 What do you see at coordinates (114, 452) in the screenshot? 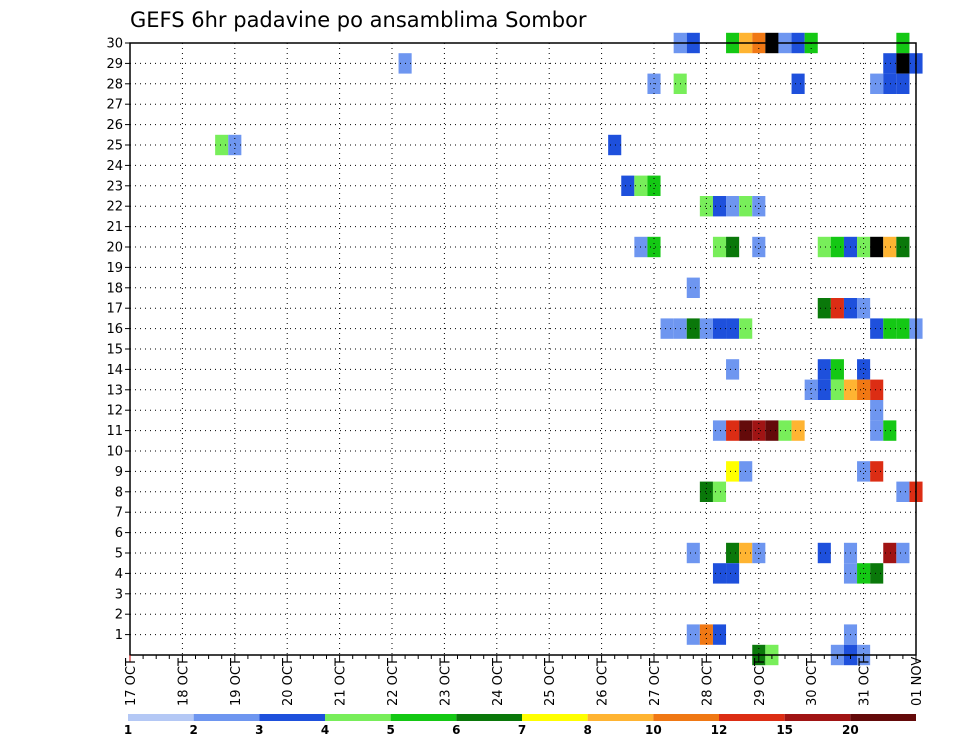
I see `y-tick-label: 10` at bounding box center [114, 452].